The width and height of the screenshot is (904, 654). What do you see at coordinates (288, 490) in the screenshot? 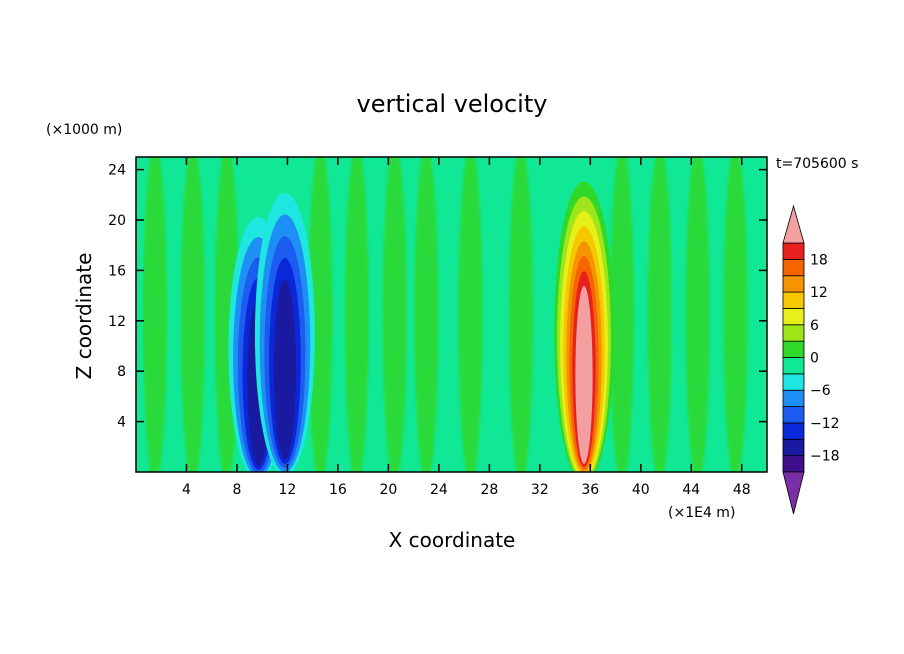
I see `x-tick-label: 12` at bounding box center [288, 490].